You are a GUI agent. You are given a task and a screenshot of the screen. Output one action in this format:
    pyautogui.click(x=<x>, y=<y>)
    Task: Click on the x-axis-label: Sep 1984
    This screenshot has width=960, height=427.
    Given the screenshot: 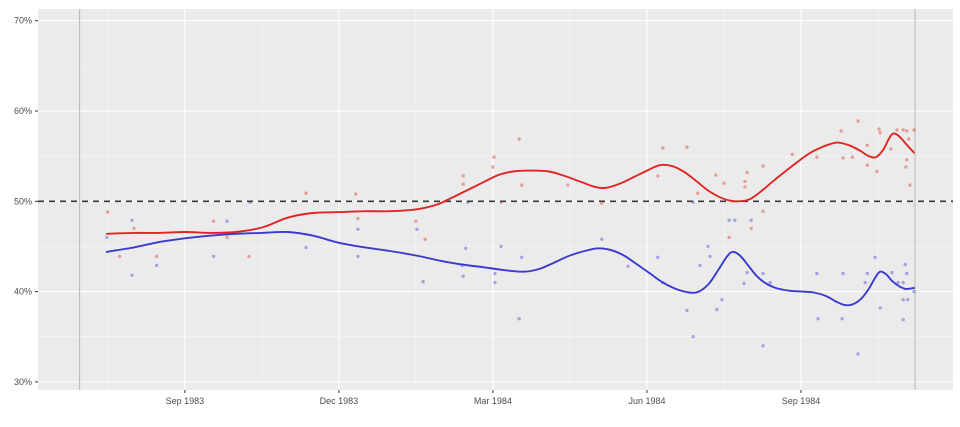 What is the action you would take?
    pyautogui.click(x=801, y=401)
    